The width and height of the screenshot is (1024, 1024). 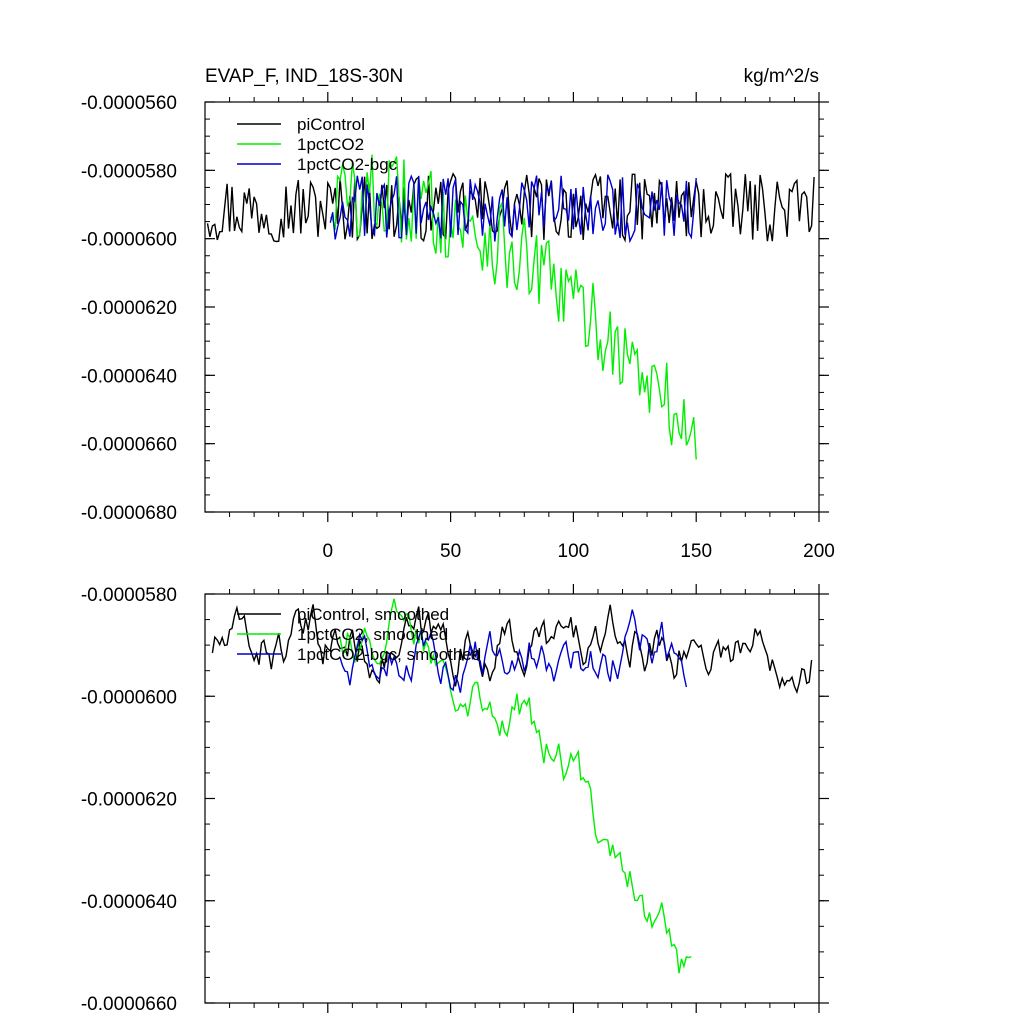 I want to click on top-chart-title: EVAP_F, IND_18S-30N, so click(x=304, y=76).